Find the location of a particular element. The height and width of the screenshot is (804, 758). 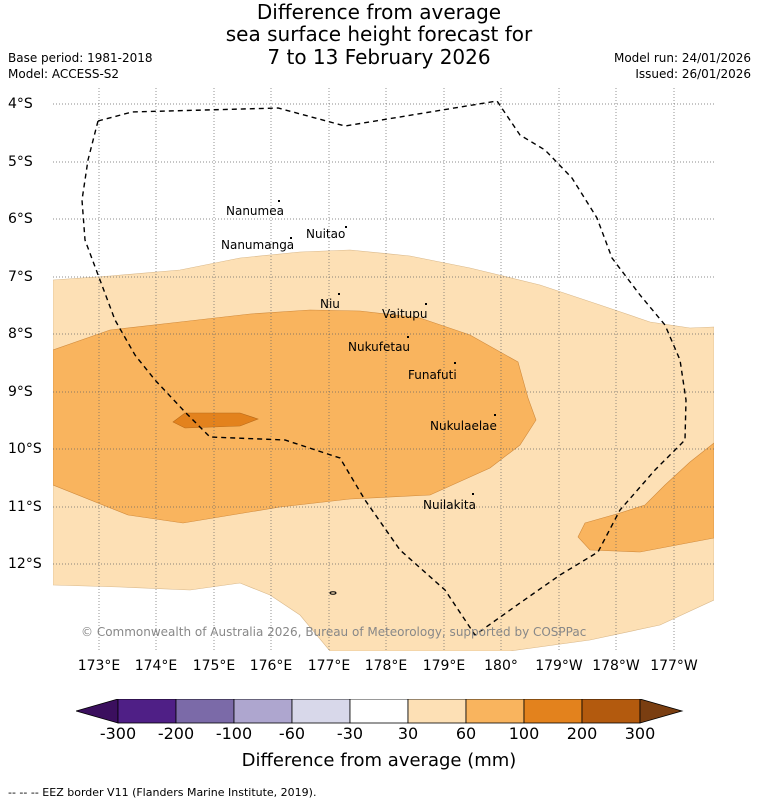

colorbar-tick: -60 is located at coordinates (292, 733).